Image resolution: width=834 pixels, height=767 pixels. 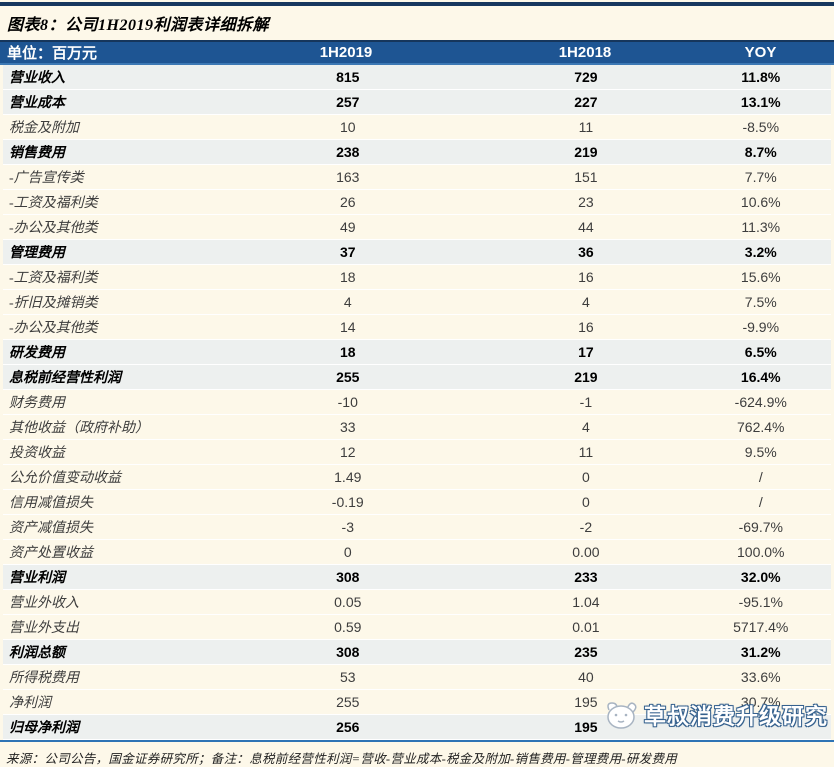 What do you see at coordinates (760, 52) in the screenshot?
I see `column-header-yoy: YOY` at bounding box center [760, 52].